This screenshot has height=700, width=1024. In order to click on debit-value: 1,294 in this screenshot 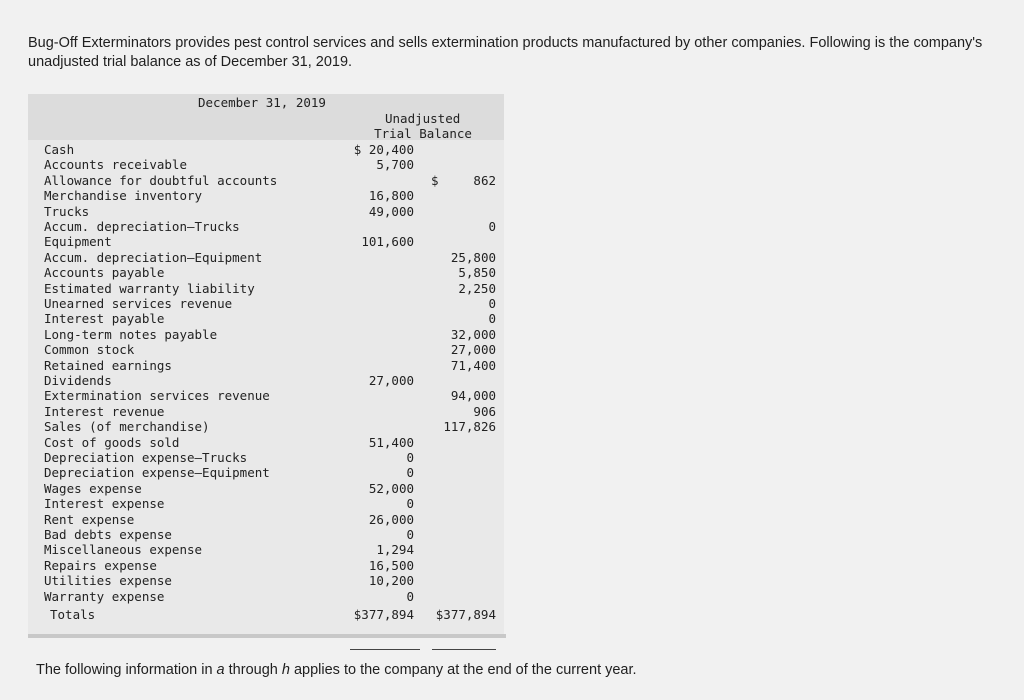, I will do `click(395, 550)`.